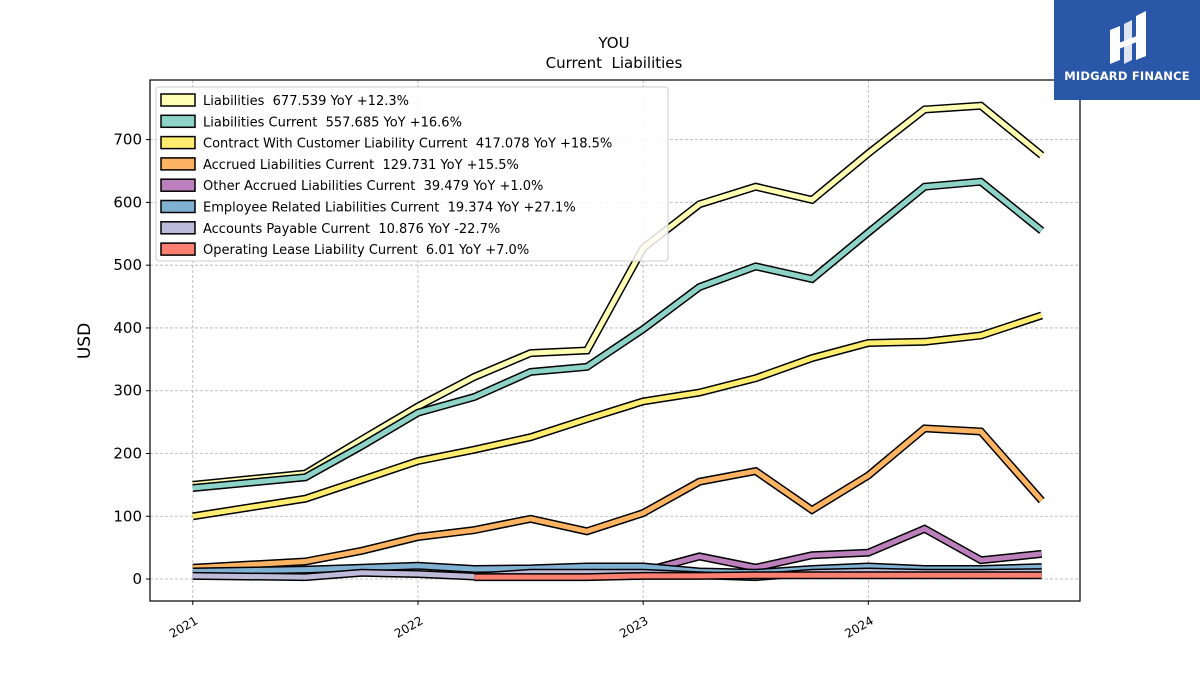 This screenshot has height=675, width=1200. What do you see at coordinates (306, 101) in the screenshot?
I see `legend-entry: Liabilities 677.539 YoY +12.3%` at bounding box center [306, 101].